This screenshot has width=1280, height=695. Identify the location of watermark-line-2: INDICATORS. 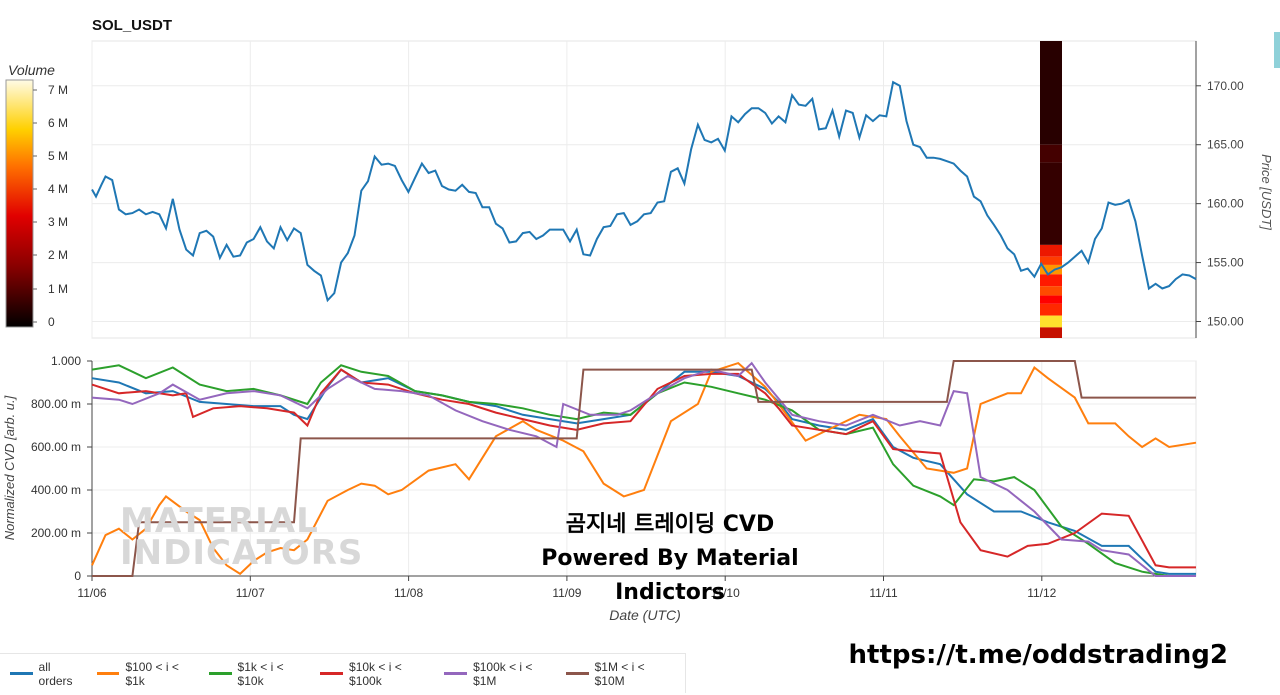
(242, 553).